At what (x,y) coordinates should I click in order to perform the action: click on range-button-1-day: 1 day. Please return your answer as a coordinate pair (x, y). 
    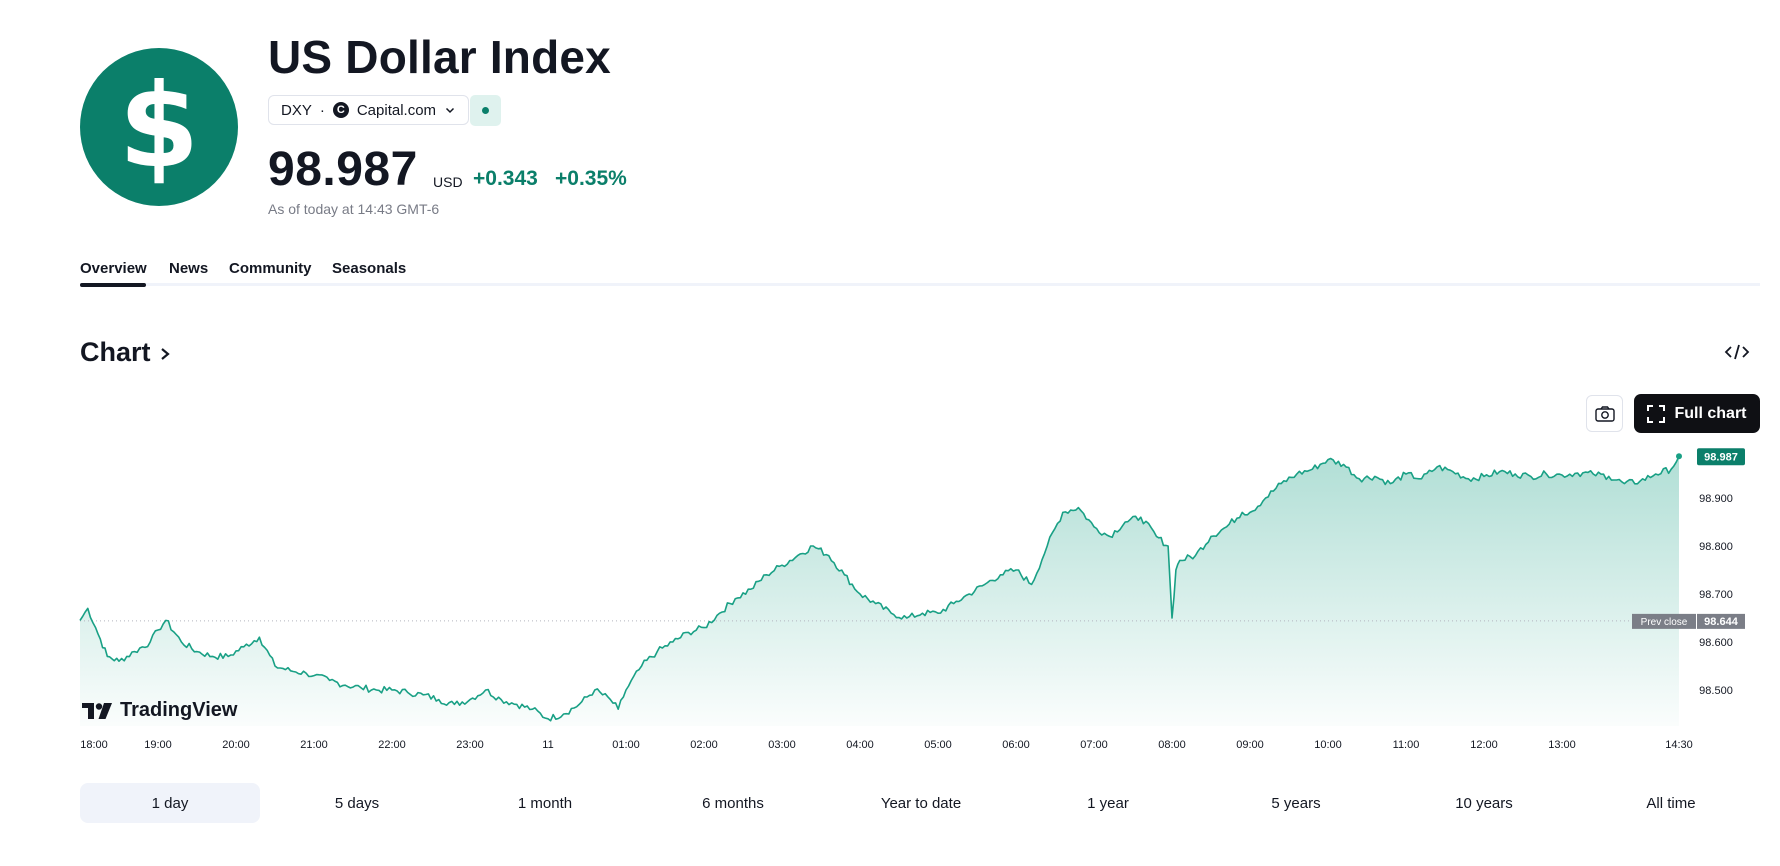
    Looking at the image, I should click on (170, 803).